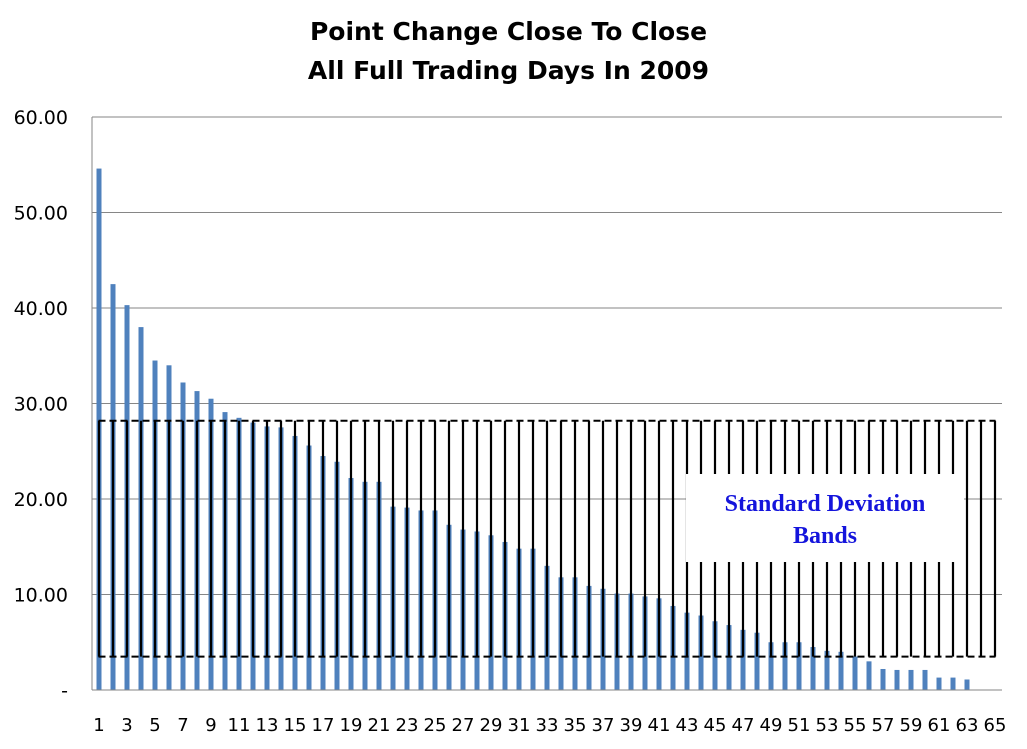  Describe the element at coordinates (659, 725) in the screenshot. I see `x-tick-label: 41` at that location.